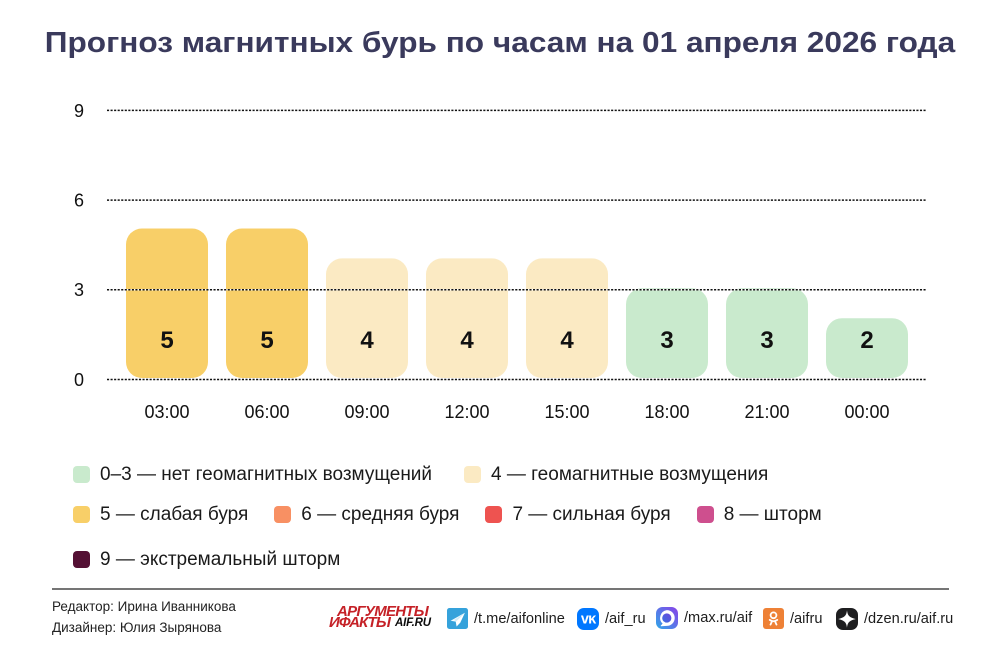 Image resolution: width=1000 pixels, height=663 pixels. I want to click on svg-text: 15:00, so click(566, 412).